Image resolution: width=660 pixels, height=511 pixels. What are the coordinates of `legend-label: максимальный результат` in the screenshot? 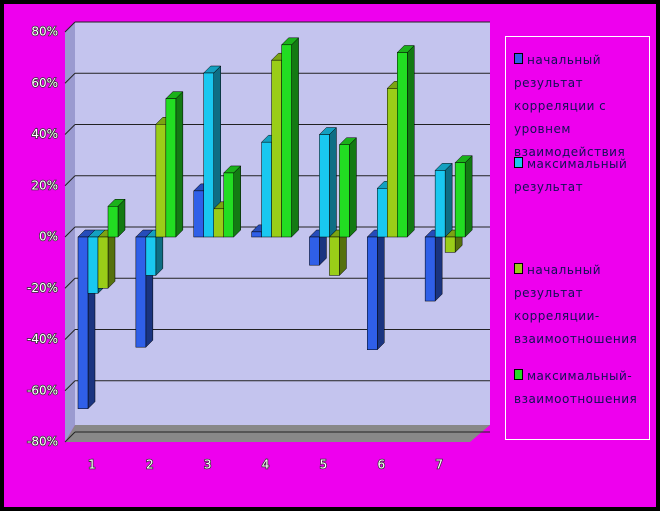 It's located at (571, 175).